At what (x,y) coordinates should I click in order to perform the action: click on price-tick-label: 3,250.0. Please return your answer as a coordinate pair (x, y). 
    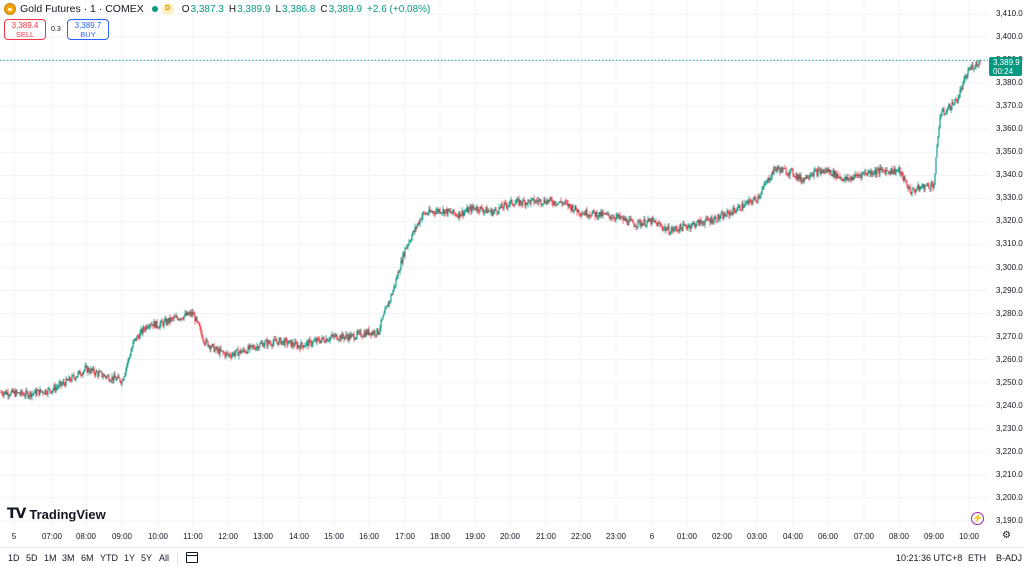
    Looking at the image, I should click on (1009, 382).